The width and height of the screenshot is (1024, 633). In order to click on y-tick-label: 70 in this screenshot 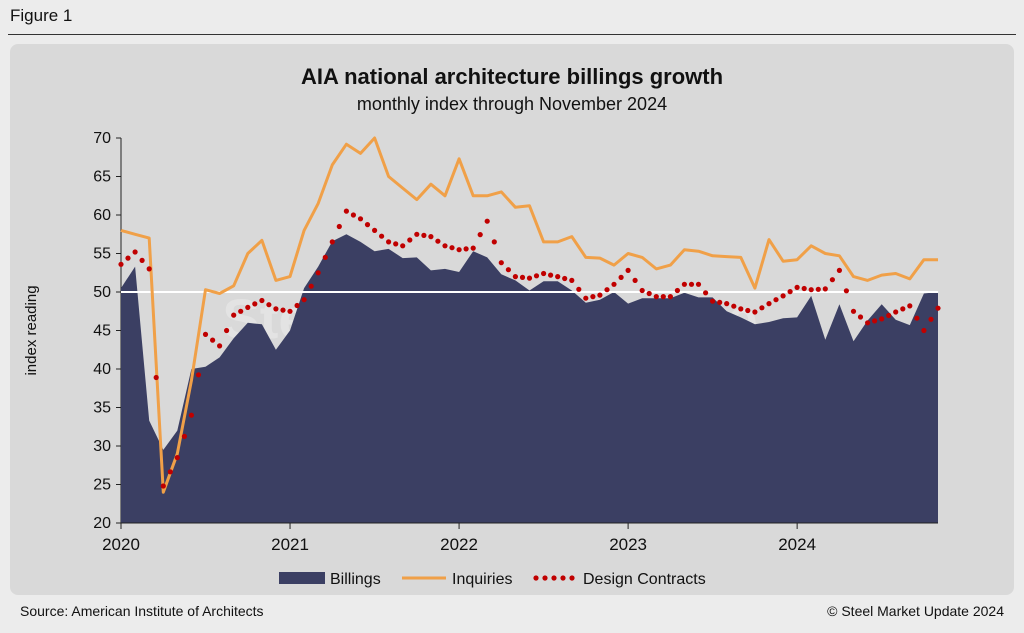, I will do `click(102, 138)`.